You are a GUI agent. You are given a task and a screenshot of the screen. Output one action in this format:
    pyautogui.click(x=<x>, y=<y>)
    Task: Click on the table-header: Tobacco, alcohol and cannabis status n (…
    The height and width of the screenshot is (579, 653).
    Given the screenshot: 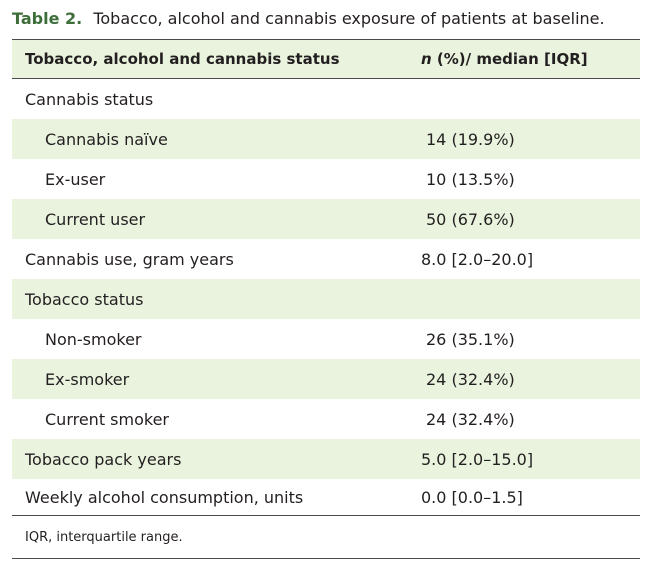 What is the action you would take?
    pyautogui.click(x=326, y=59)
    